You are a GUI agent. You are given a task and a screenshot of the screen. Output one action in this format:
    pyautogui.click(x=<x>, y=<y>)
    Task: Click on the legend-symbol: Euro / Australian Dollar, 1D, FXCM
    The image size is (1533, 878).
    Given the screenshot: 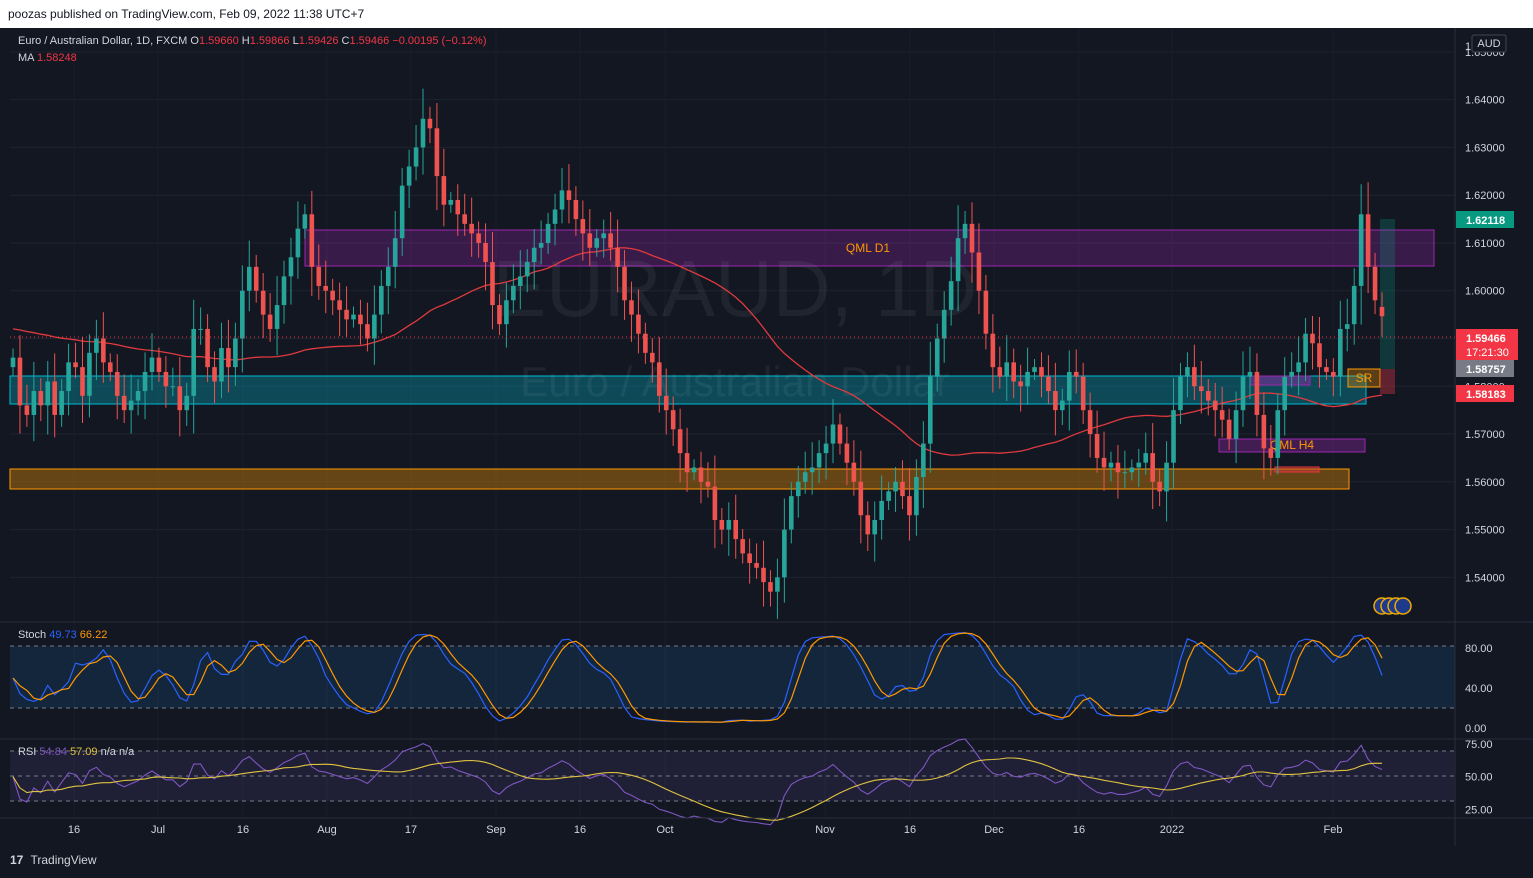 What is the action you would take?
    pyautogui.click(x=103, y=41)
    